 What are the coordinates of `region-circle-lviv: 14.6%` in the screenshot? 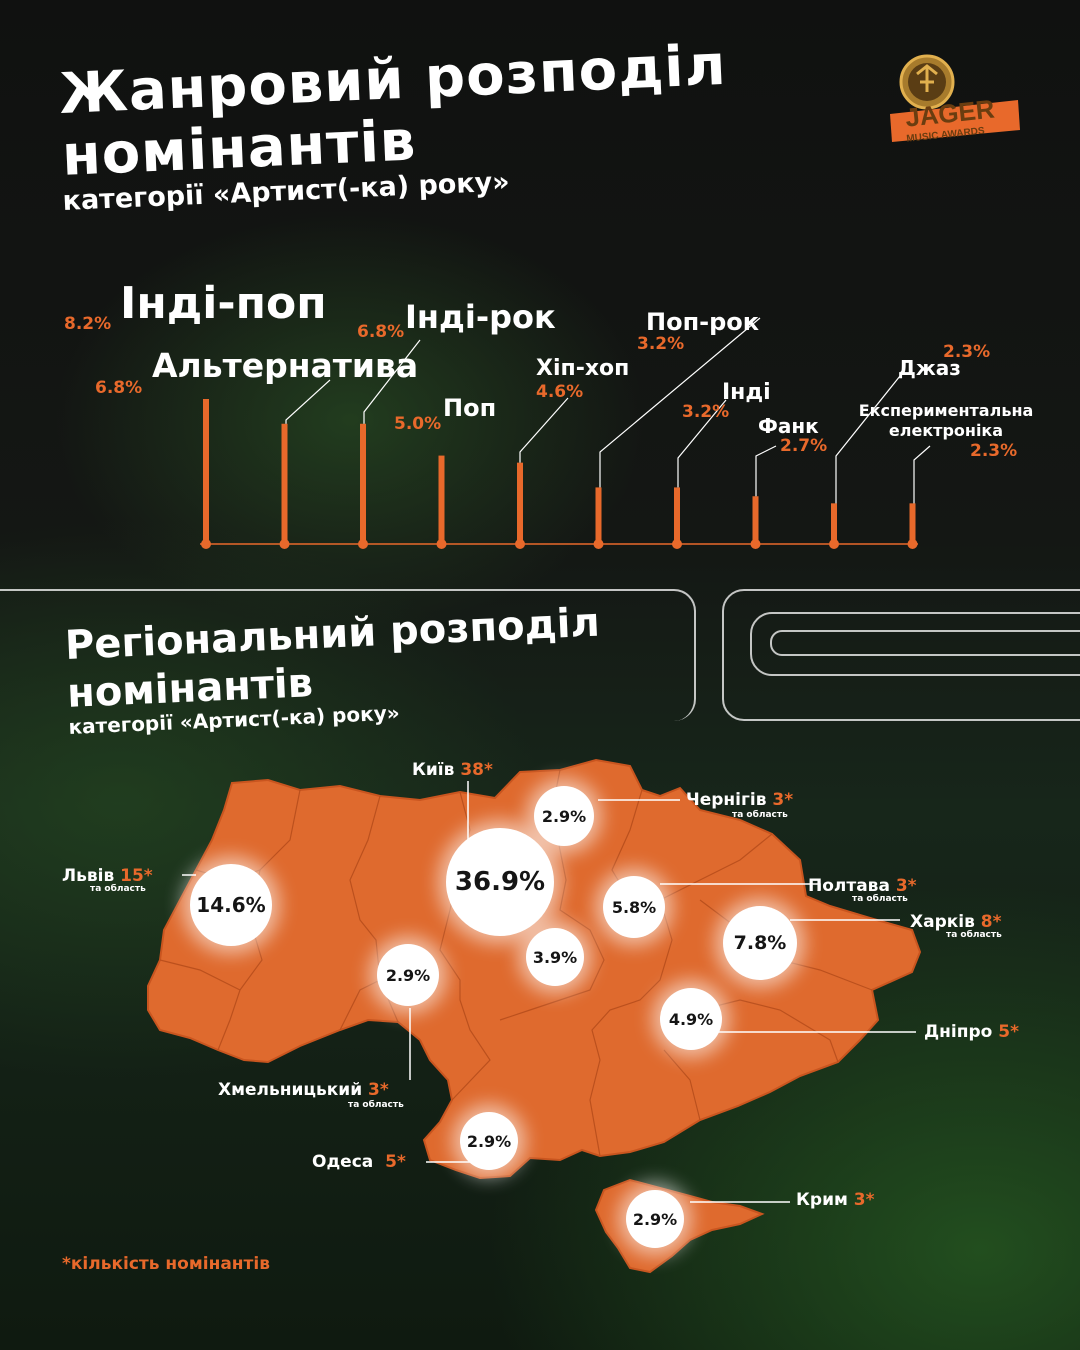 It's located at (231, 905).